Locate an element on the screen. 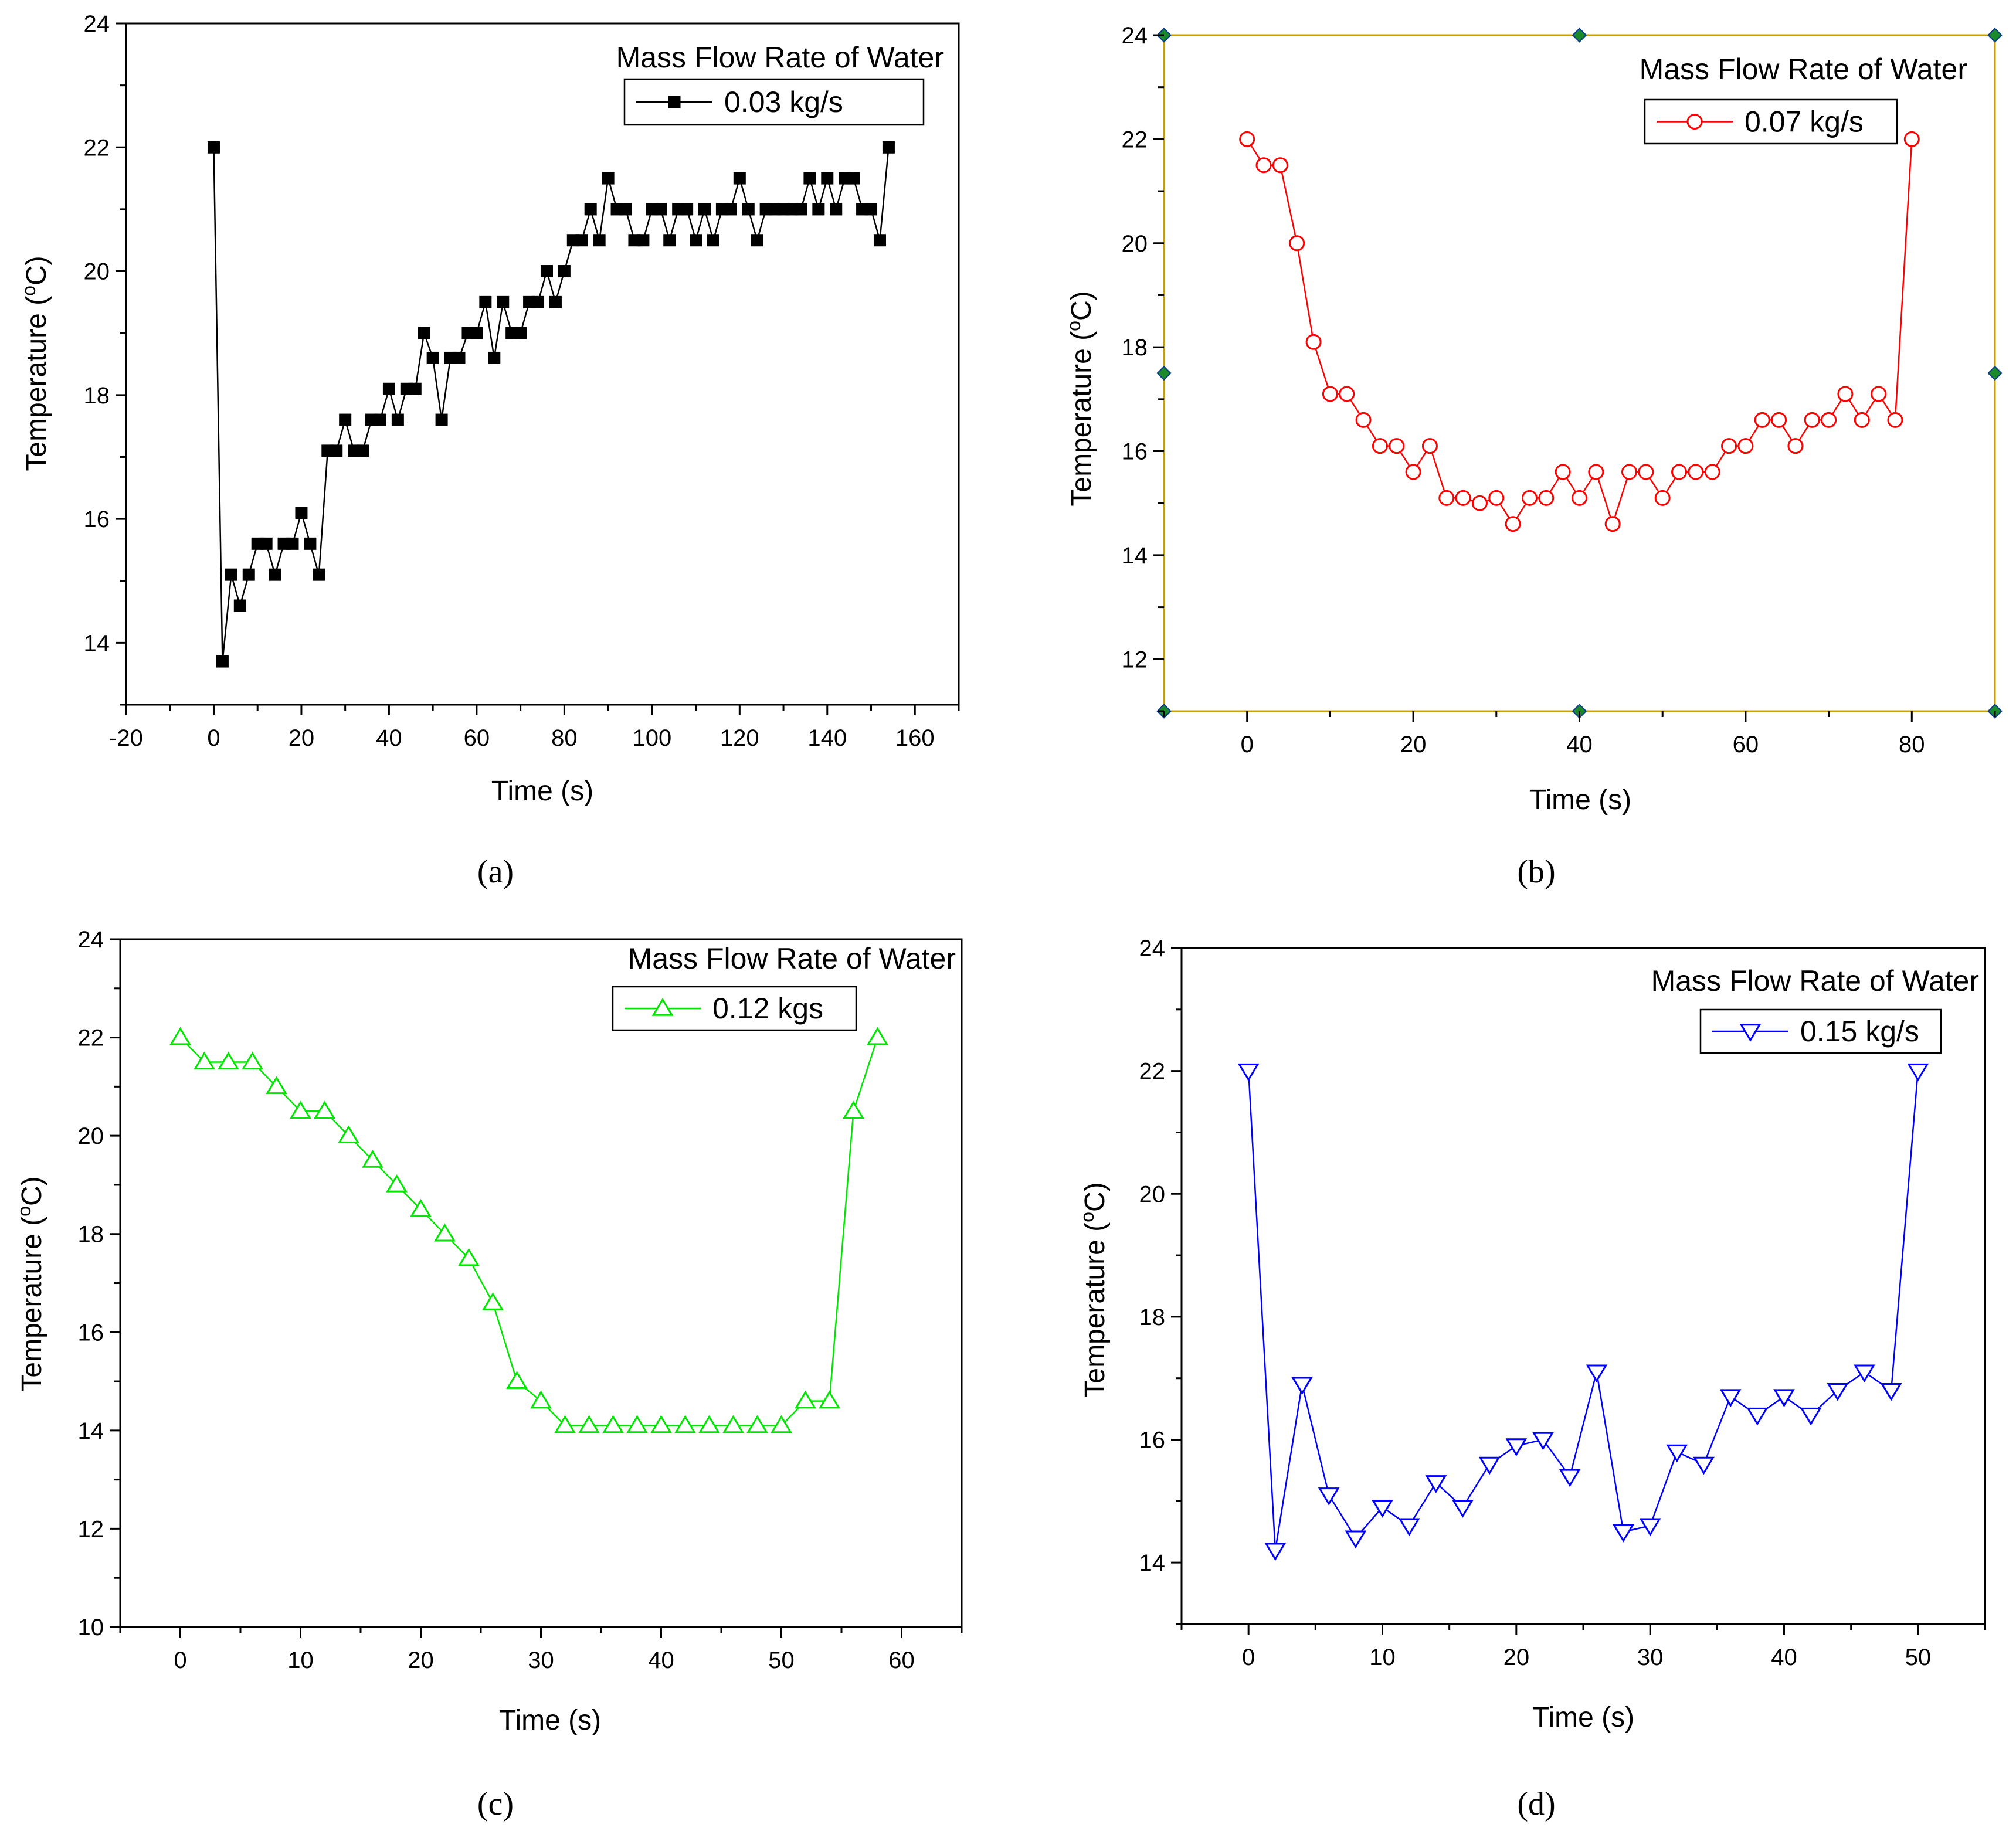  legend-marker is located at coordinates (1750, 1033).